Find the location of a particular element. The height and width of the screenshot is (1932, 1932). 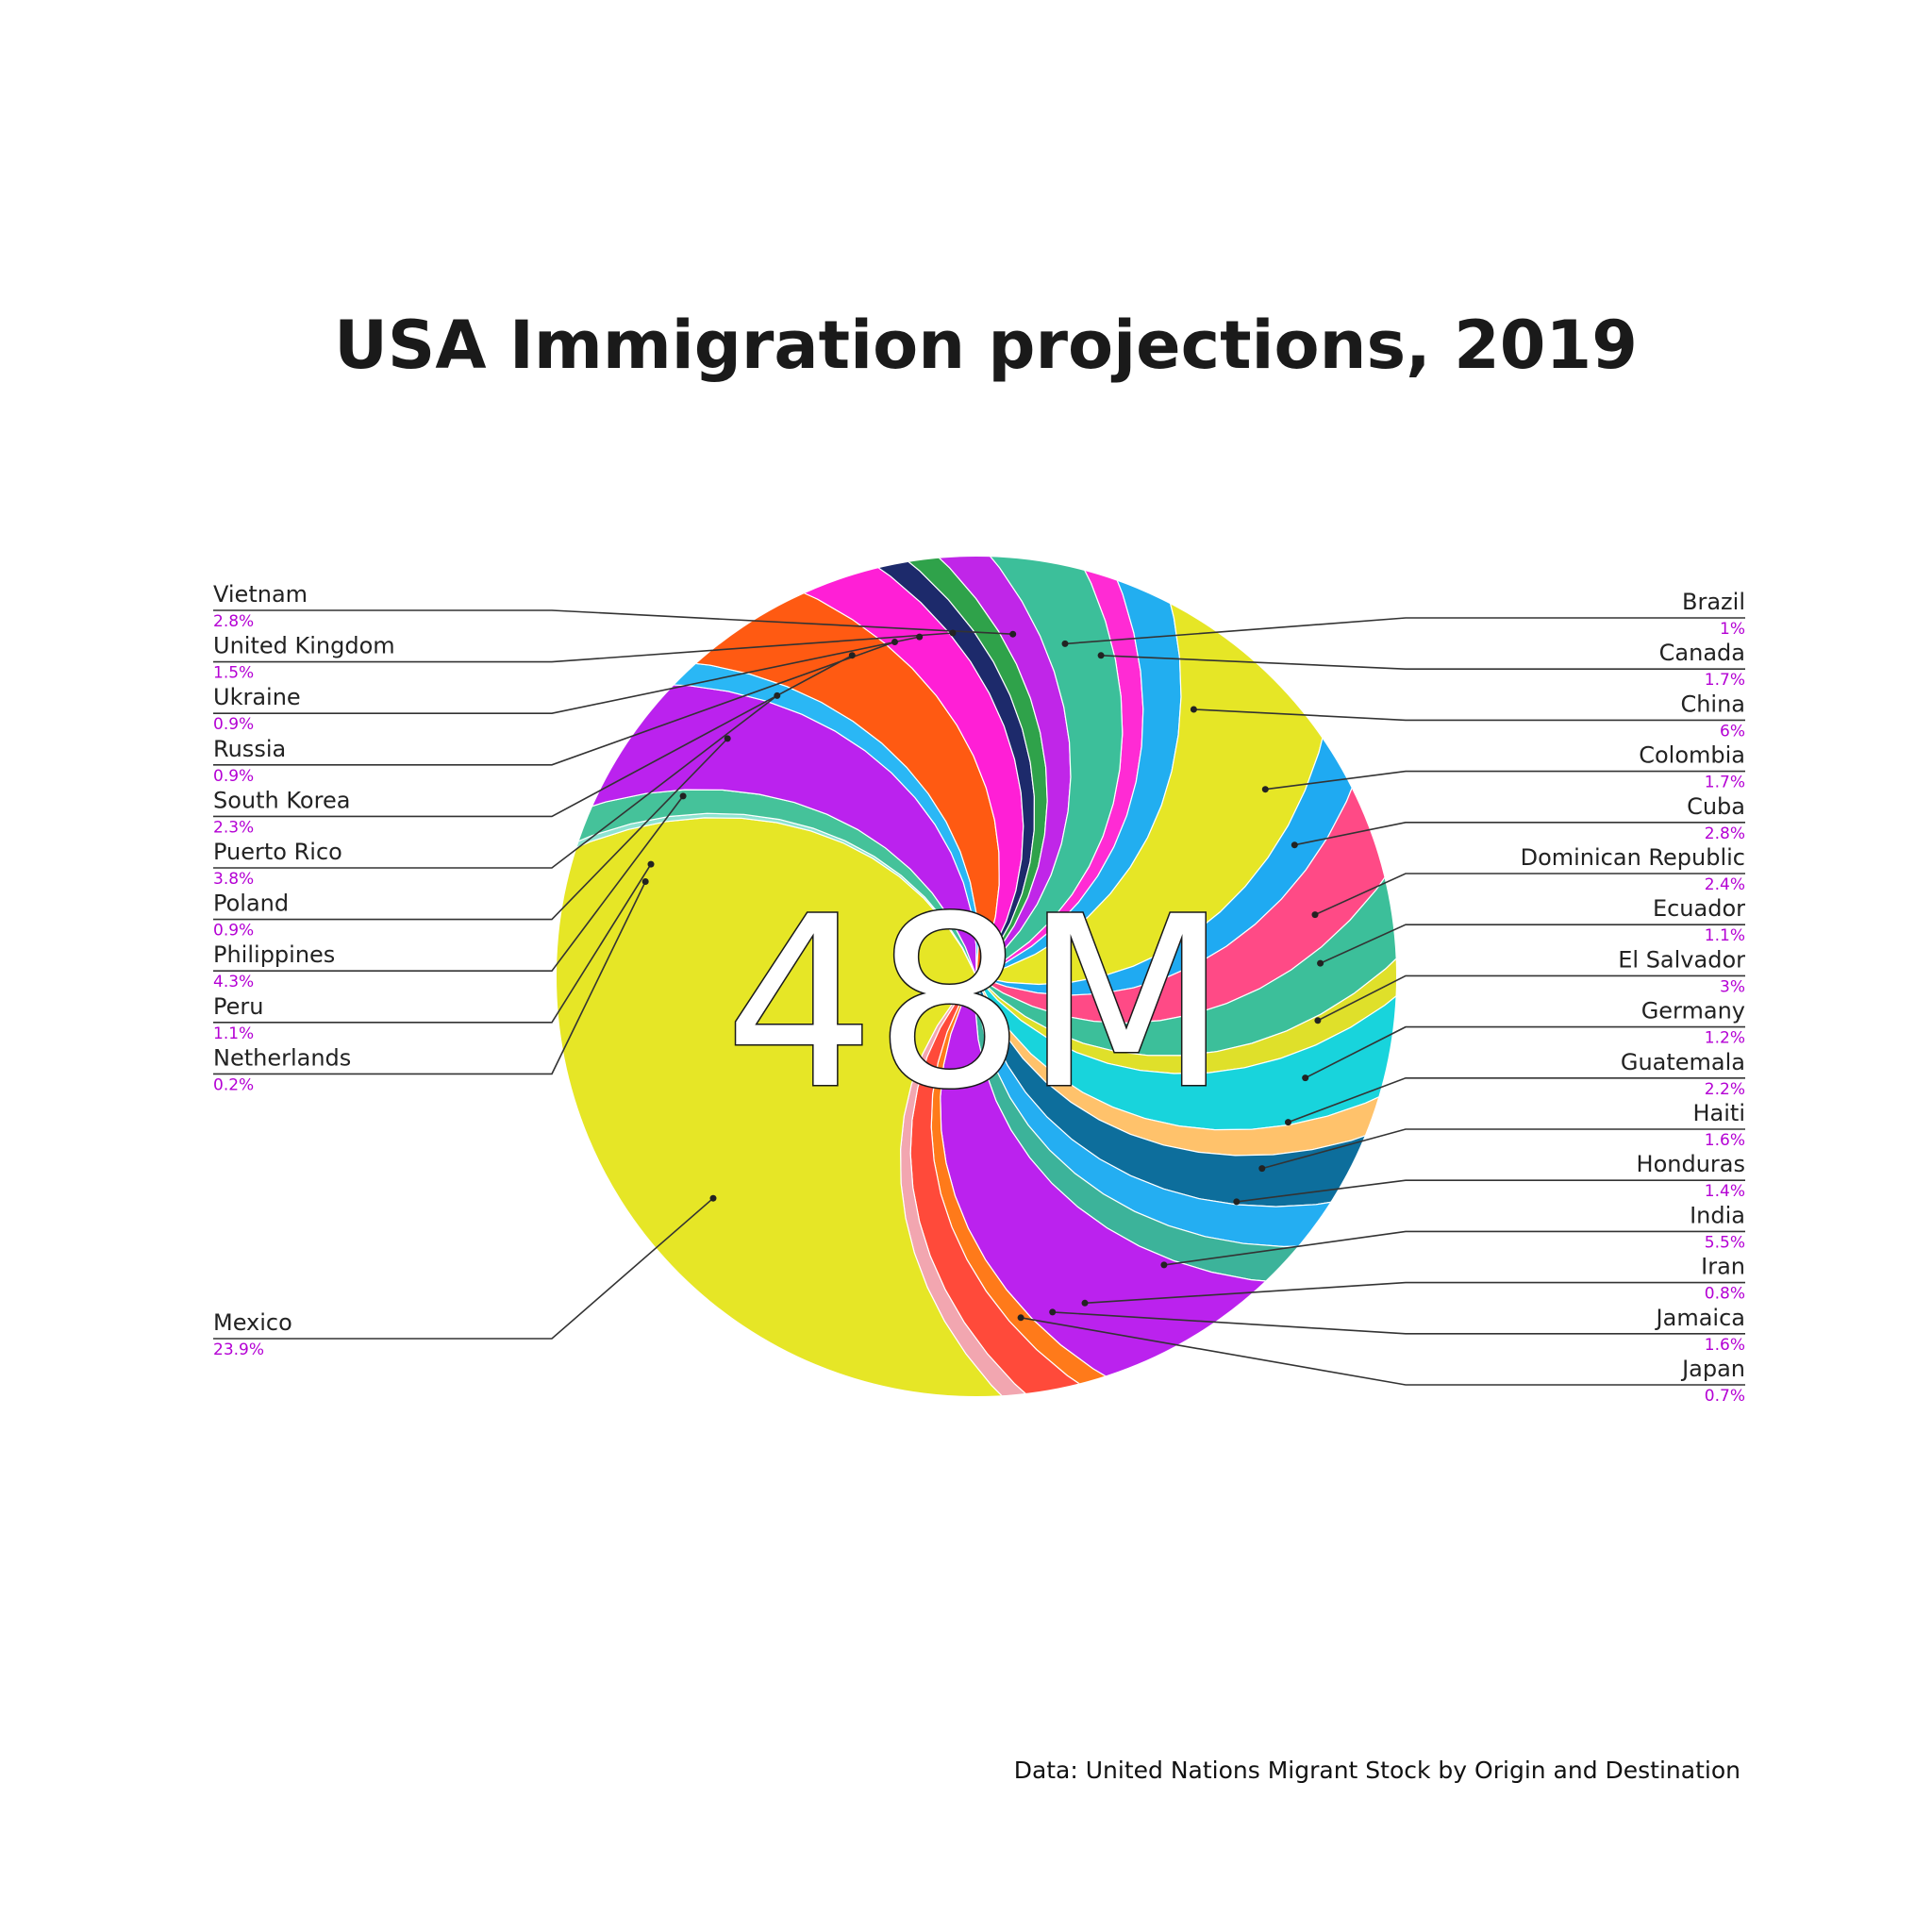

pct-mexico: 23.9% is located at coordinates (239, 1350).